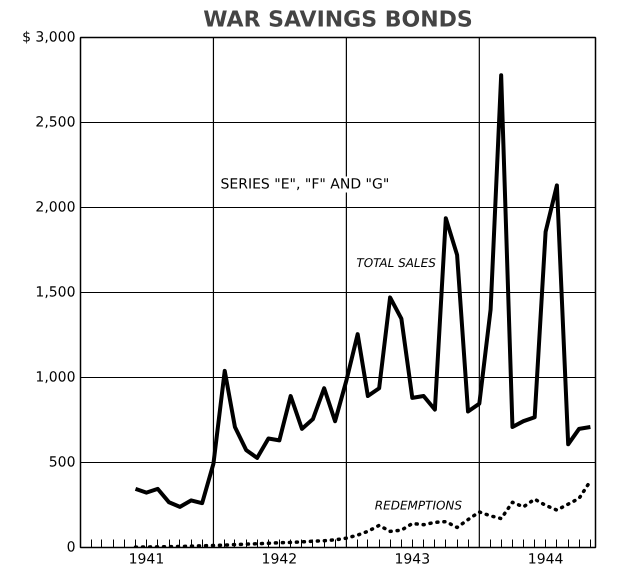  What do you see at coordinates (418, 505) in the screenshot?
I see `series-label: REDEMPTIONS` at bounding box center [418, 505].